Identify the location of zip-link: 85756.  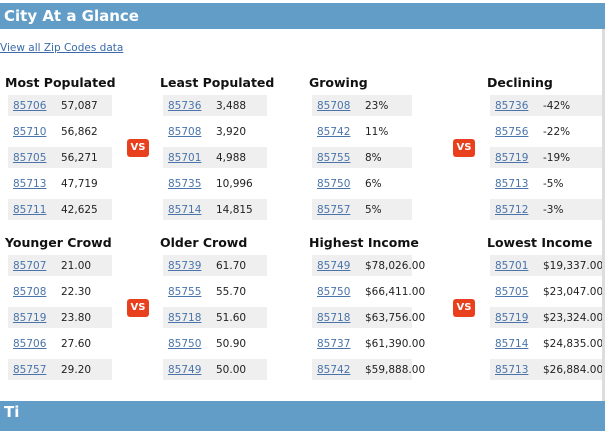
(512, 131).